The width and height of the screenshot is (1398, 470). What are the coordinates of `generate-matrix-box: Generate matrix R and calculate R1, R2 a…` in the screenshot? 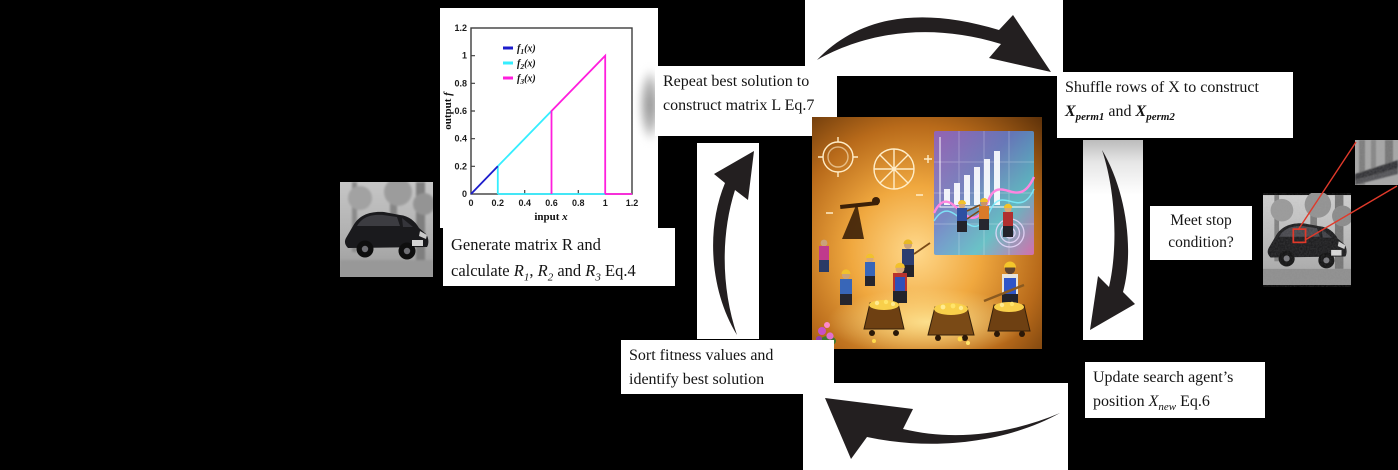 It's located at (559, 257).